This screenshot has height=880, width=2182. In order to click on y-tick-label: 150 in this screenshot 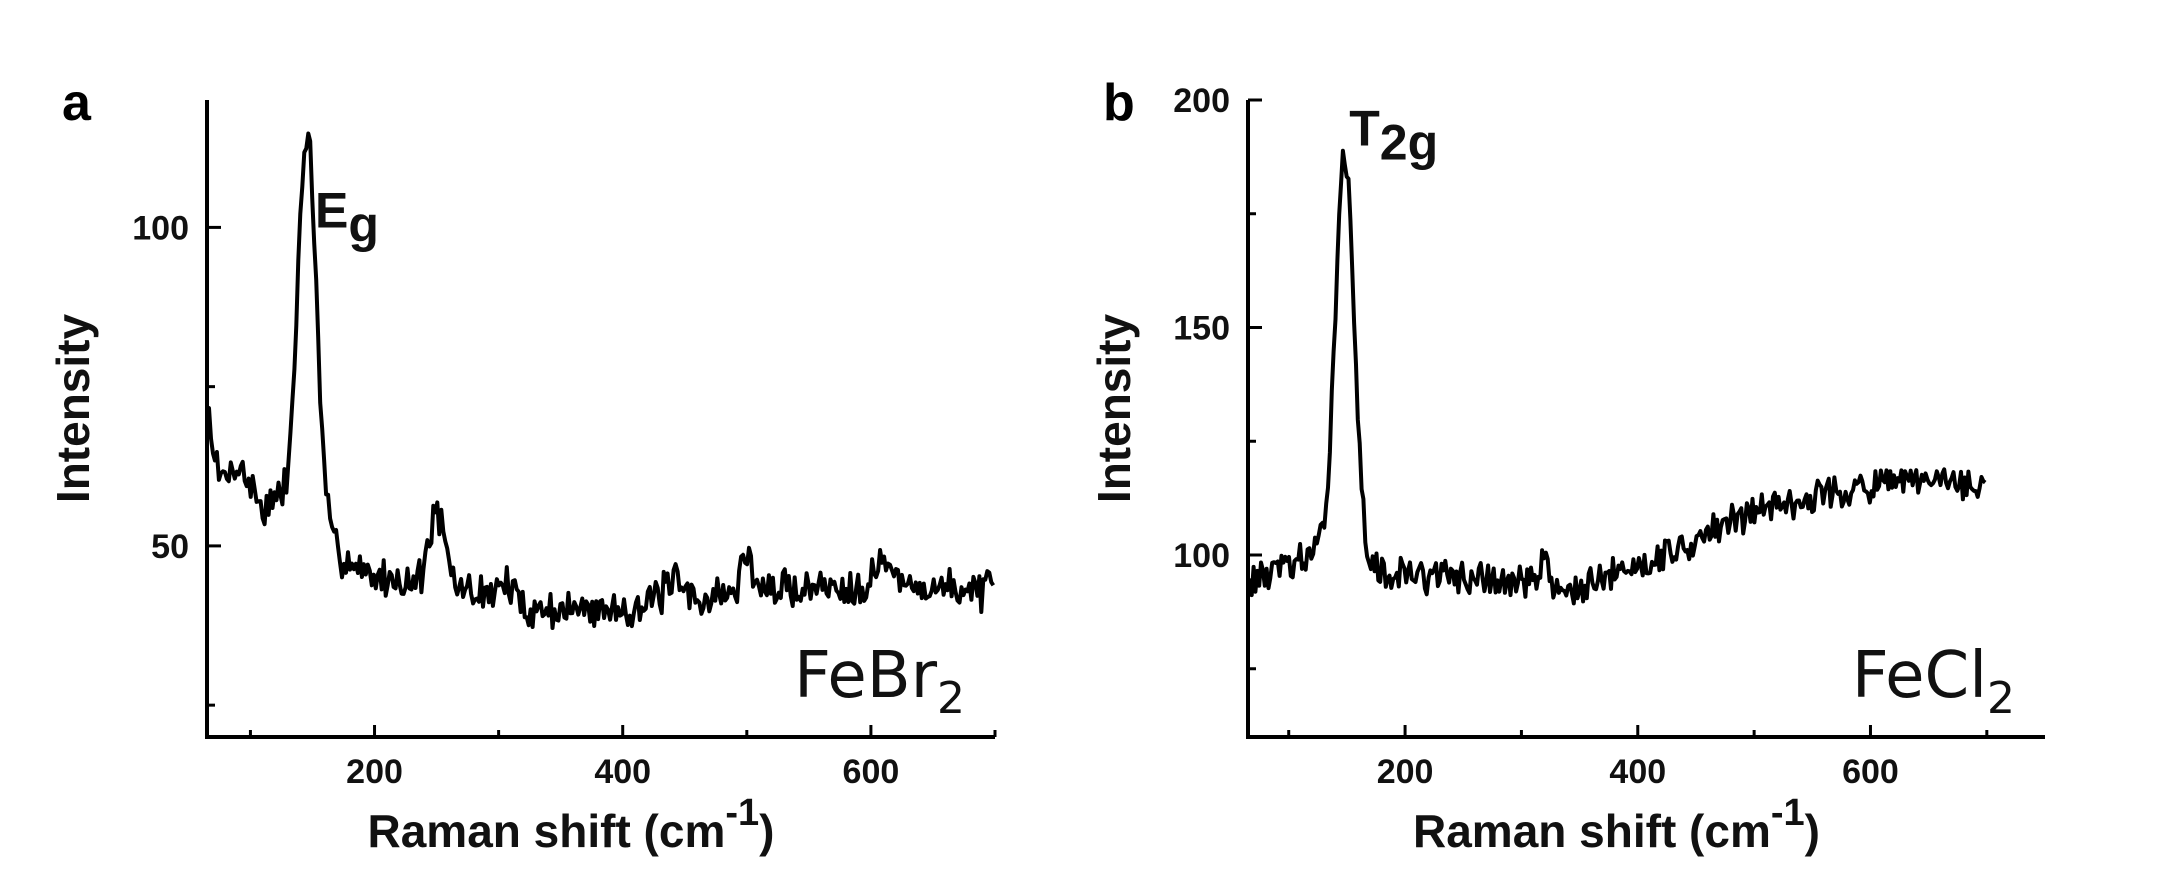, I will do `click(1201, 329)`.